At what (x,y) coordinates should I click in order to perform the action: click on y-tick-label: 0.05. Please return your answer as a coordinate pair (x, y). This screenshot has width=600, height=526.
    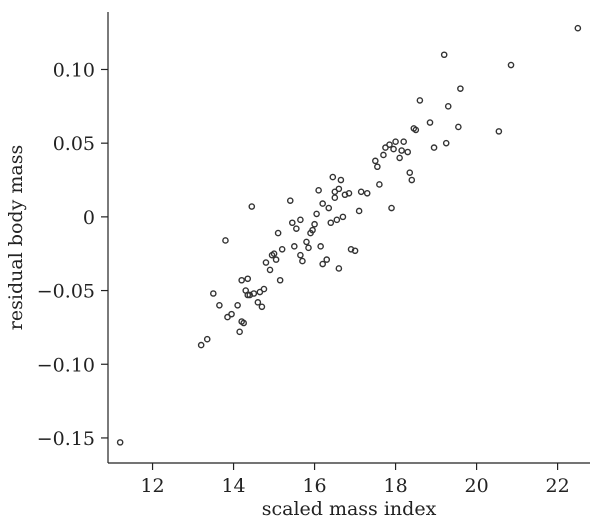
    Looking at the image, I should click on (74, 144).